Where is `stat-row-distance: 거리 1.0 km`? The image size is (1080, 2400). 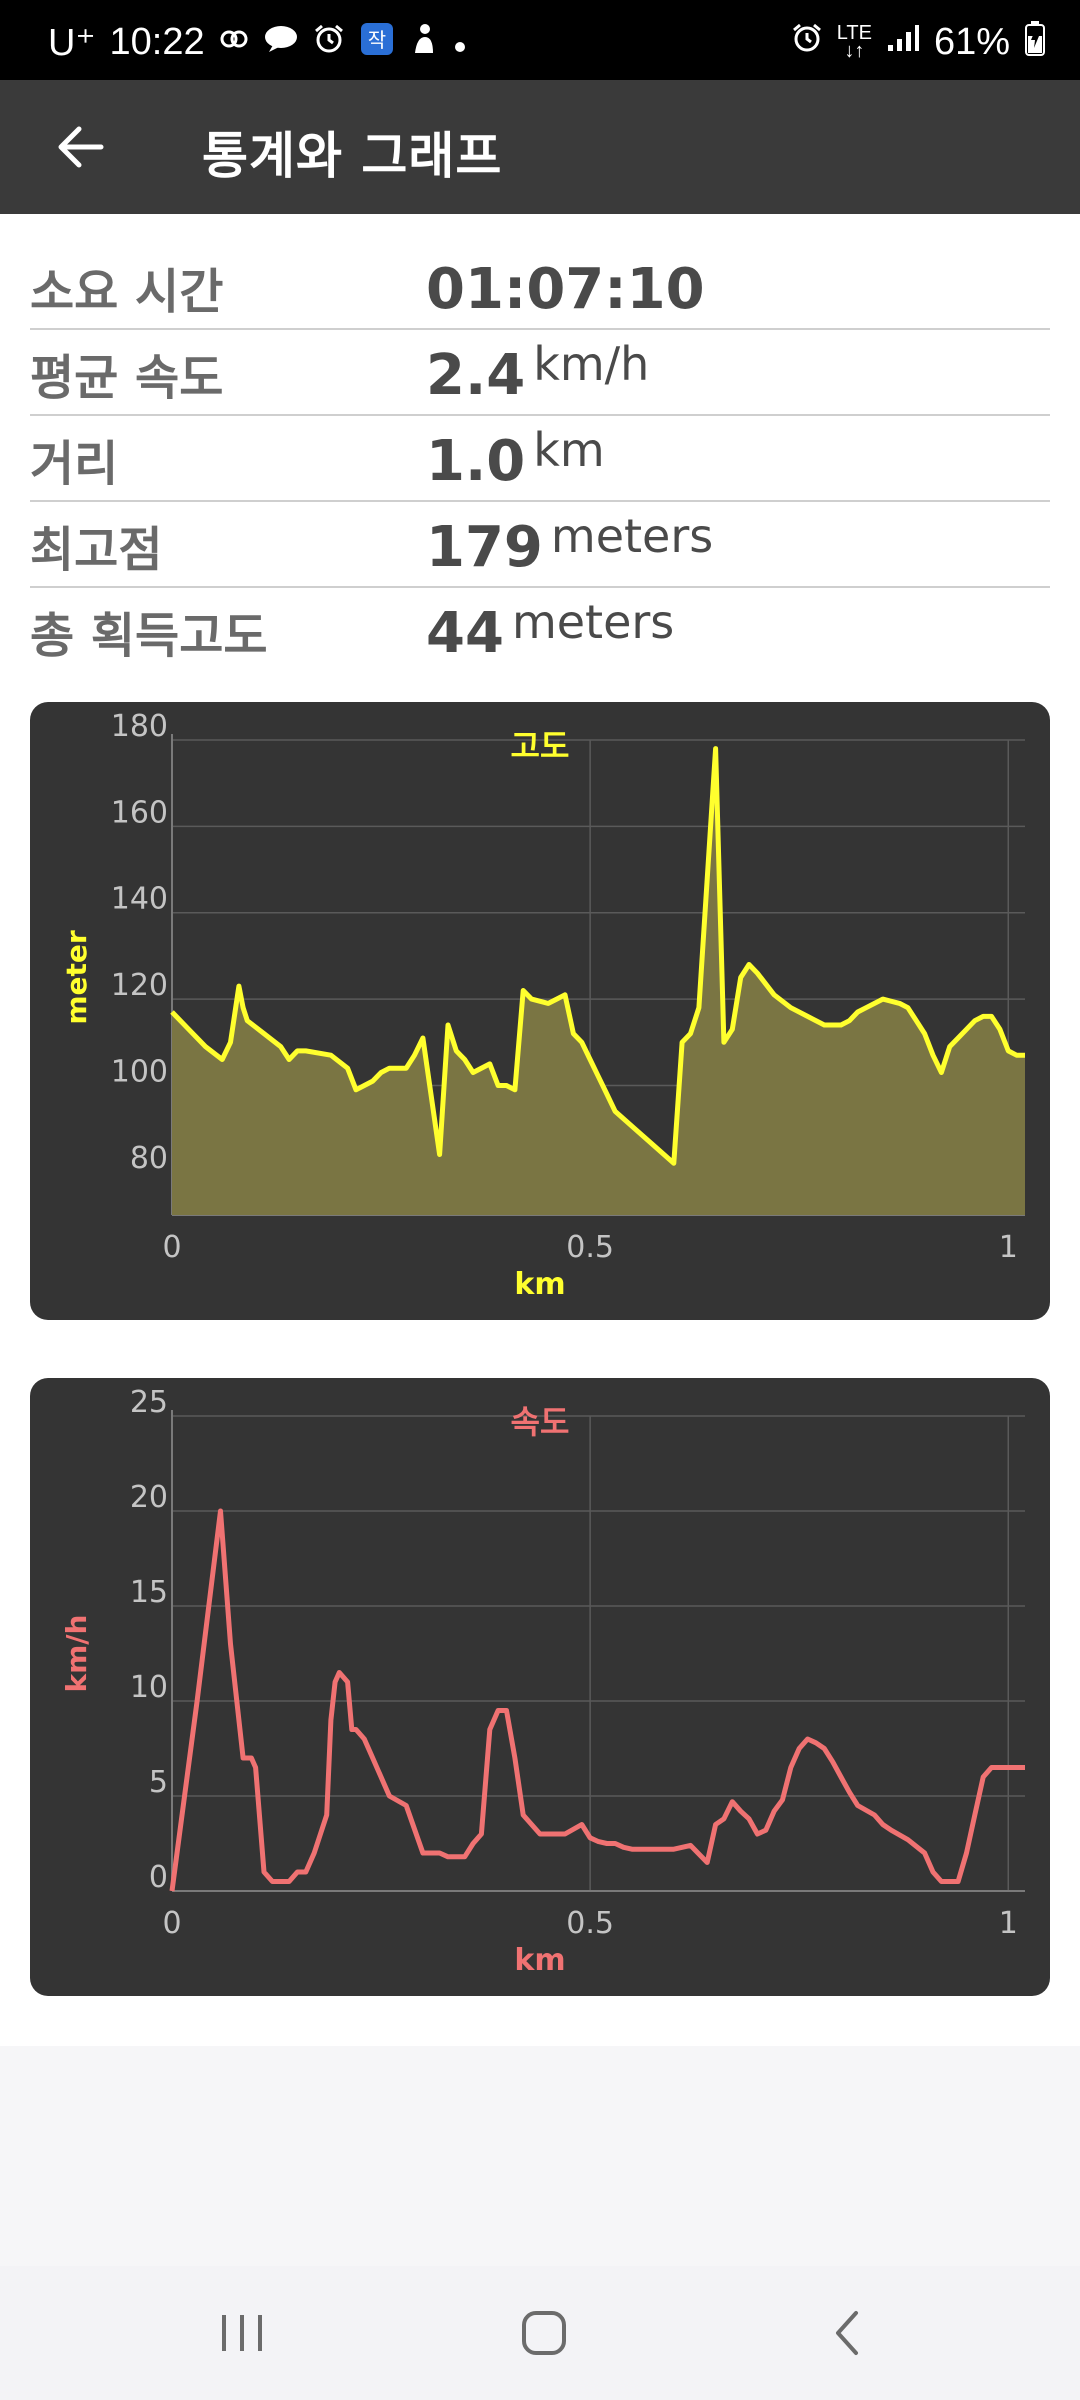 stat-row-distance: 거리 1.0 km is located at coordinates (540, 459).